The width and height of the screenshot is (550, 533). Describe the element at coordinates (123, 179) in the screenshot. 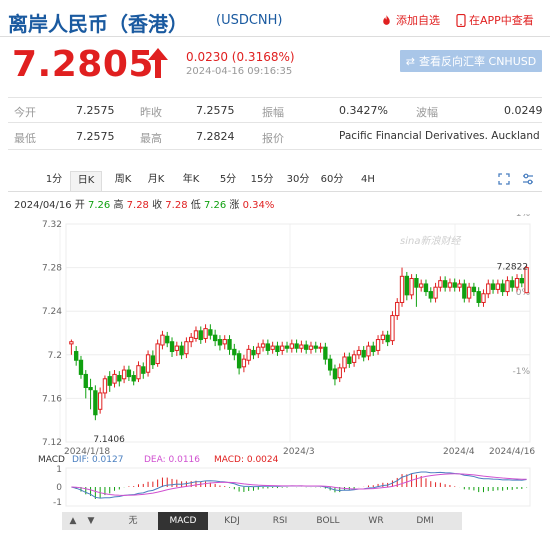

I see `tab-weekly: 周K` at that location.